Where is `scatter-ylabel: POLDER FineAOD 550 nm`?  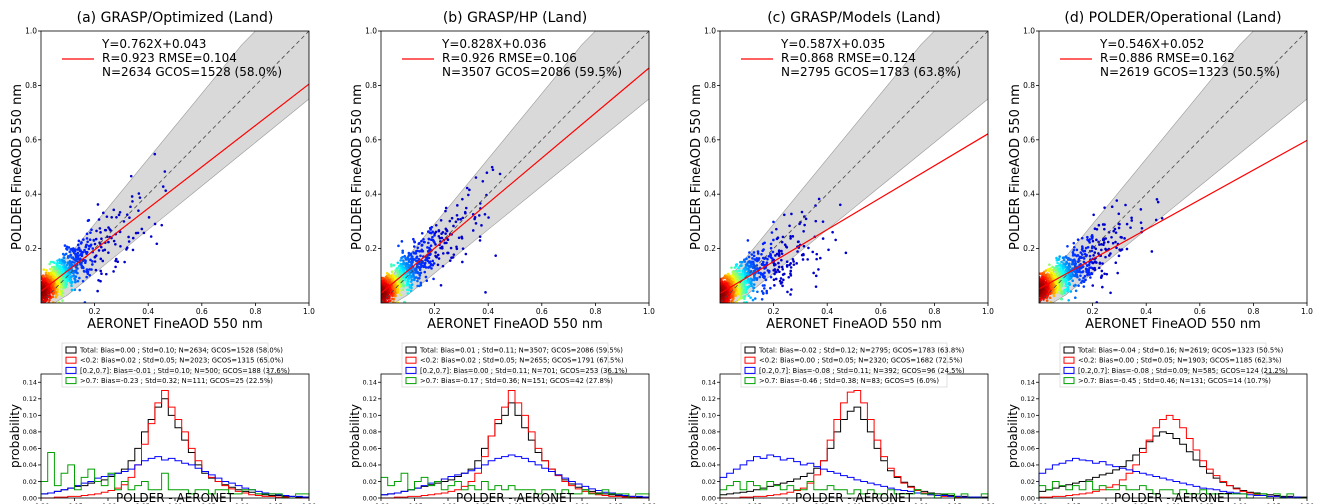
scatter-ylabel: POLDER FineAOD 550 nm is located at coordinates (696, 167).